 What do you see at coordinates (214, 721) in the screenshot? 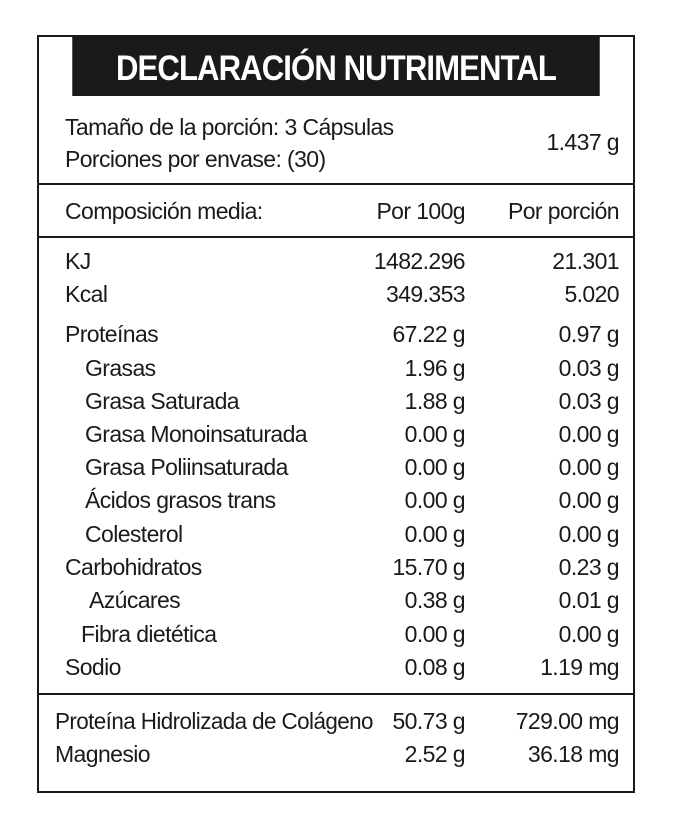
I see `supplement-name: Proteína Hidrolizada de Colágeno` at bounding box center [214, 721].